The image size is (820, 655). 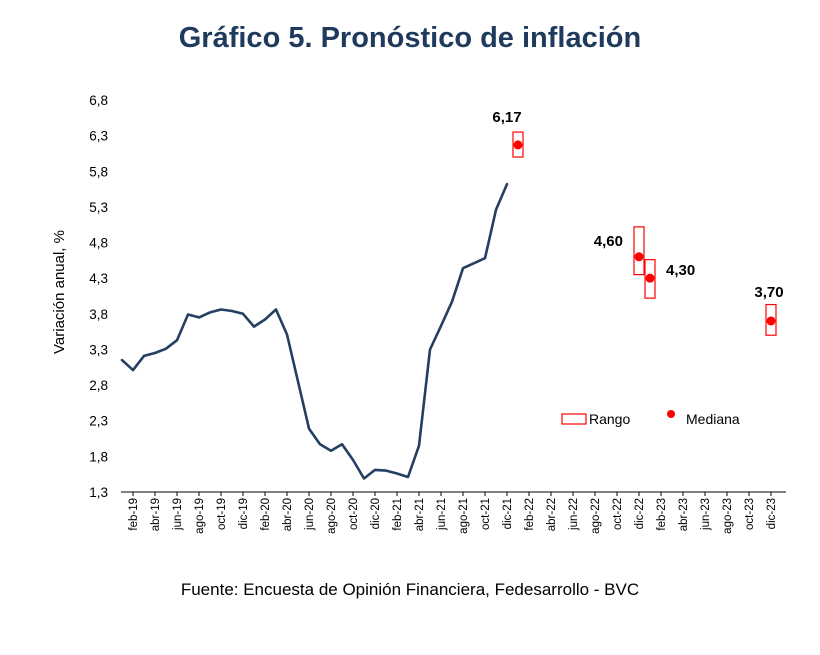 What do you see at coordinates (464, 516) in the screenshot?
I see `x-tick-label: ago-21` at bounding box center [464, 516].